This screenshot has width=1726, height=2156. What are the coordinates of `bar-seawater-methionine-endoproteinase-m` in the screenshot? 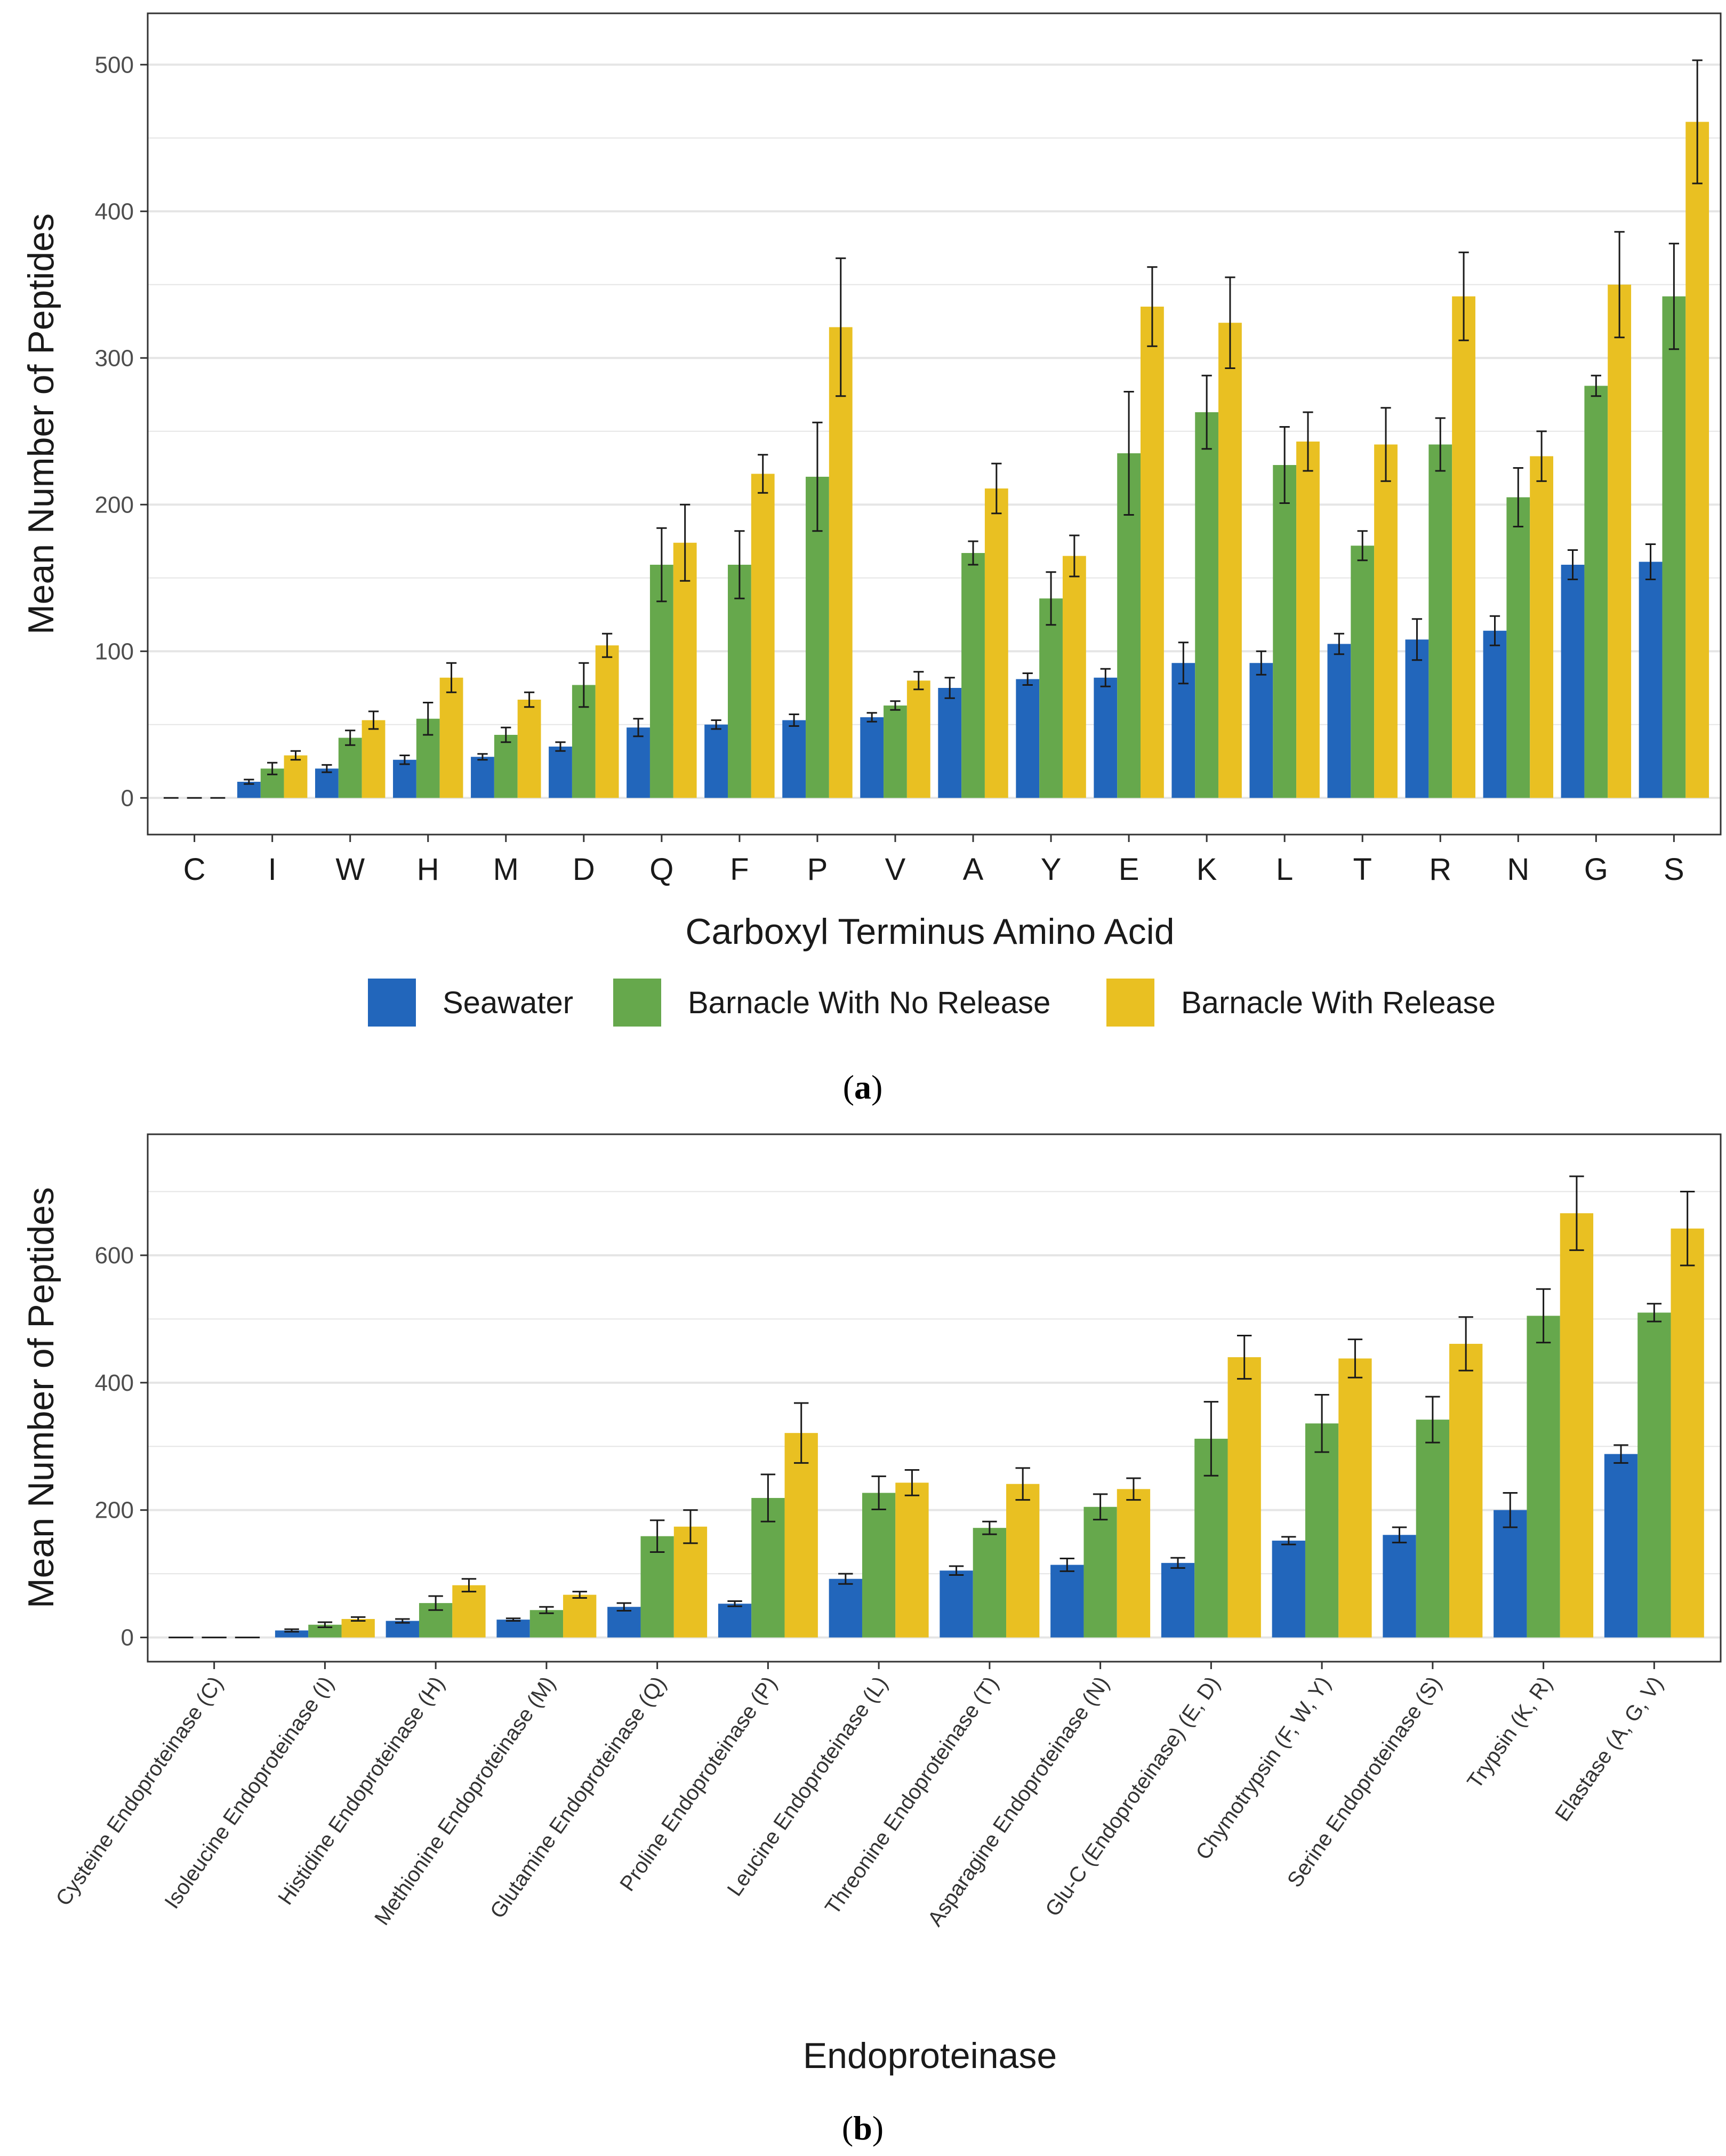 It's located at (513, 1629).